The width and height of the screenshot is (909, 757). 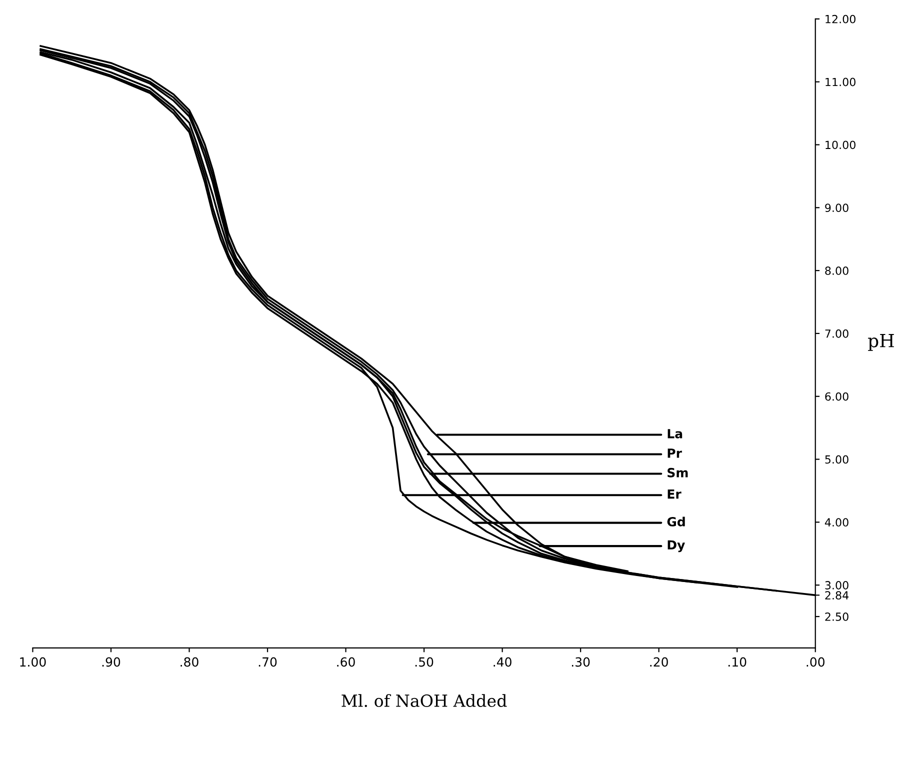 I want to click on x-tick-label: 1.00, so click(x=33, y=662).